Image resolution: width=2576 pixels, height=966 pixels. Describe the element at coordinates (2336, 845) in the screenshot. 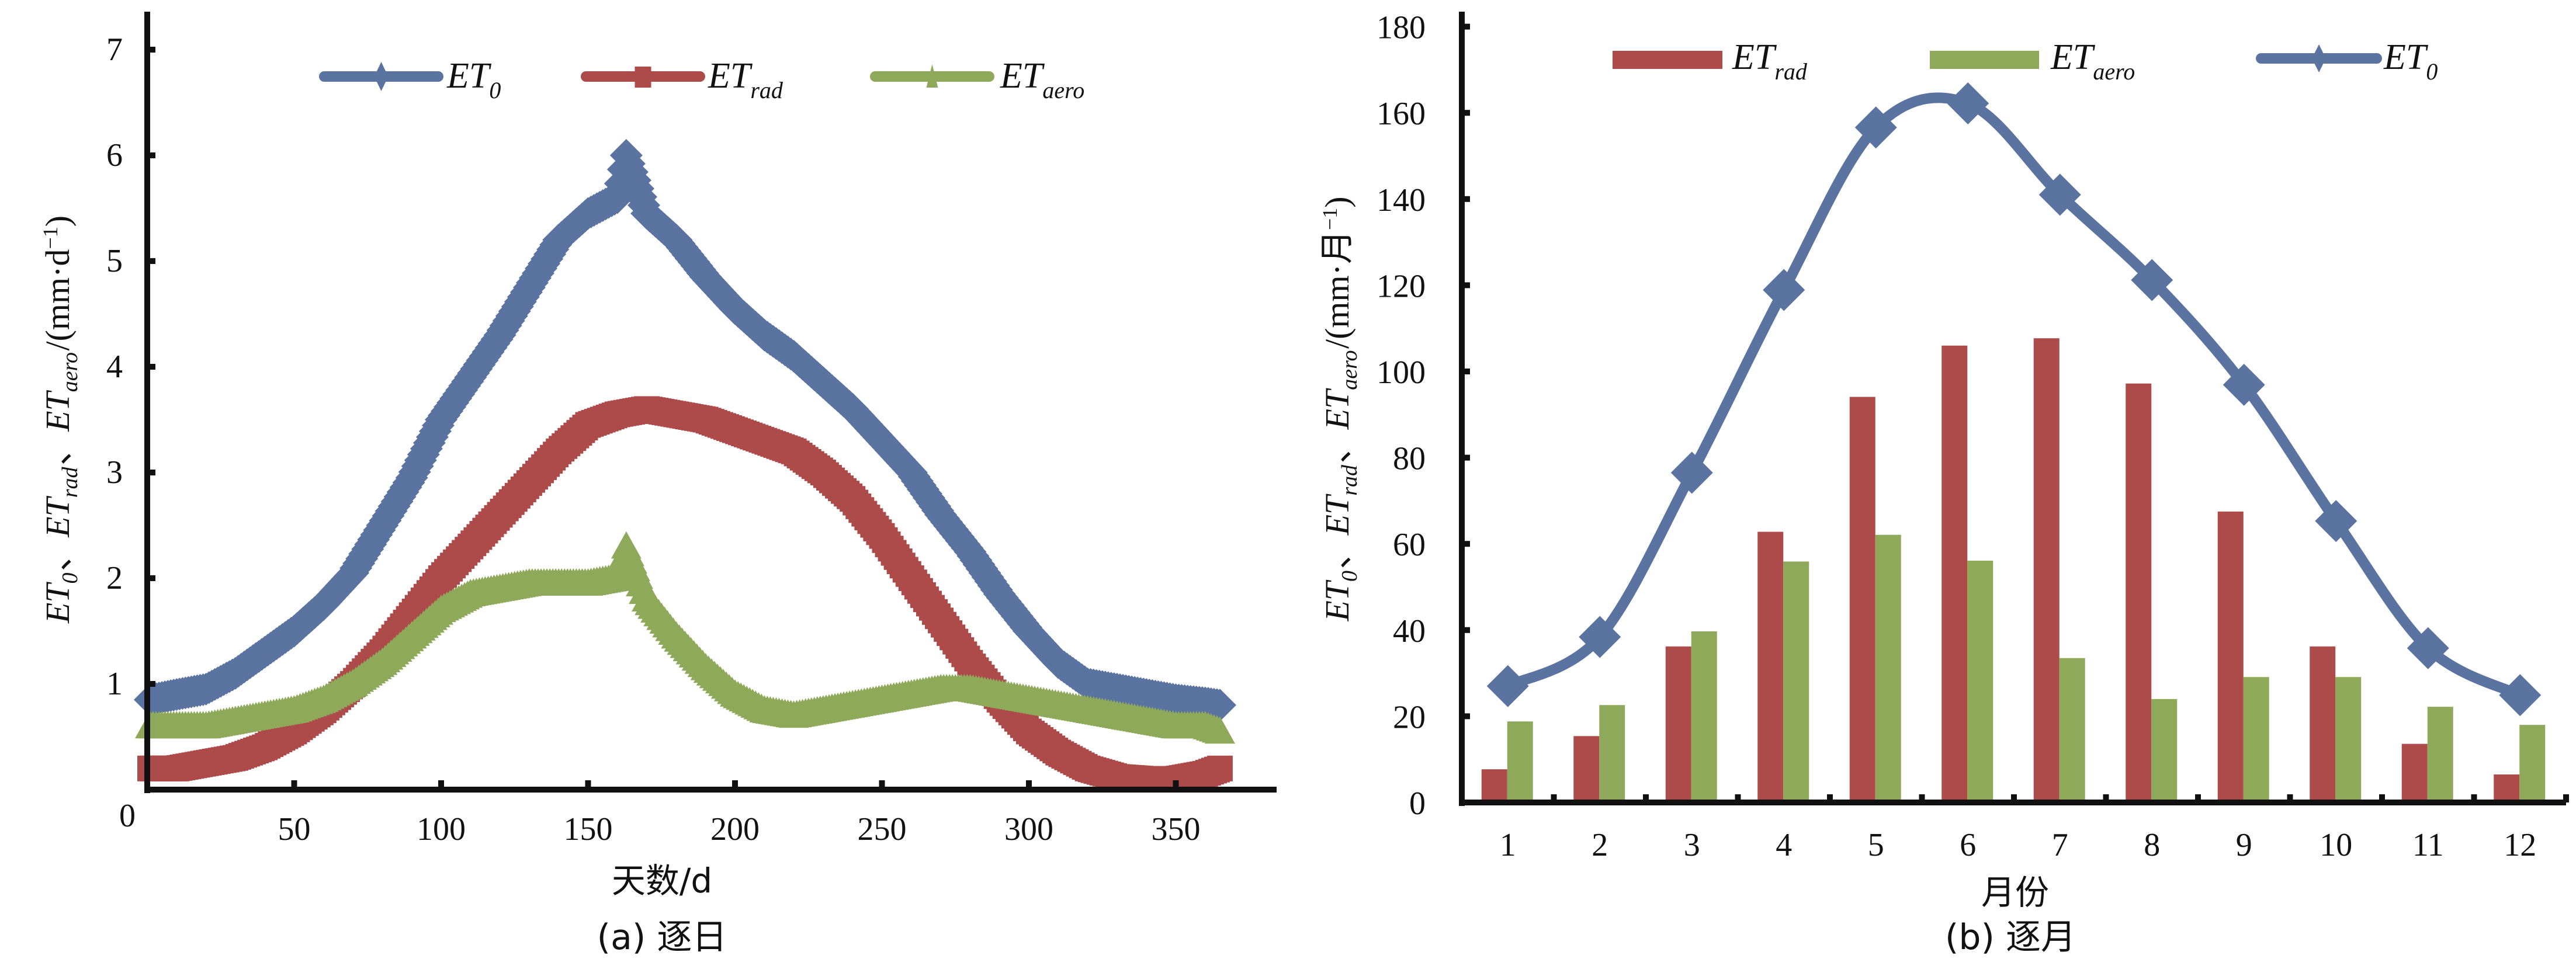

I see `x-tick-label: 10` at that location.